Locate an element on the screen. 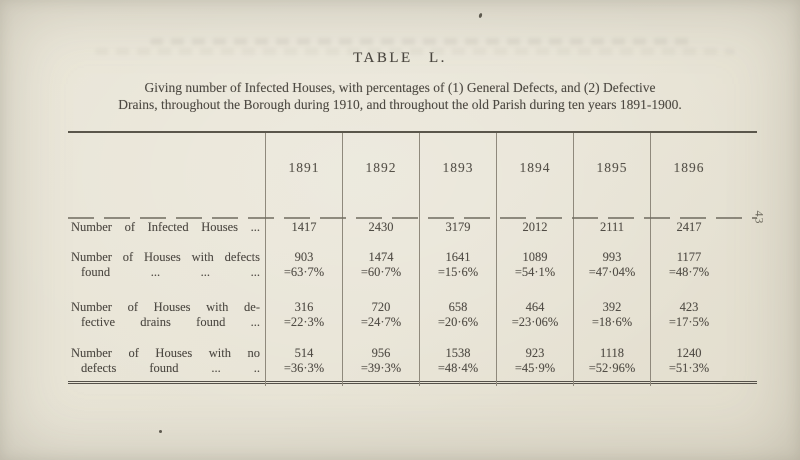  percentage-value: =17·5% is located at coordinates (689, 322).